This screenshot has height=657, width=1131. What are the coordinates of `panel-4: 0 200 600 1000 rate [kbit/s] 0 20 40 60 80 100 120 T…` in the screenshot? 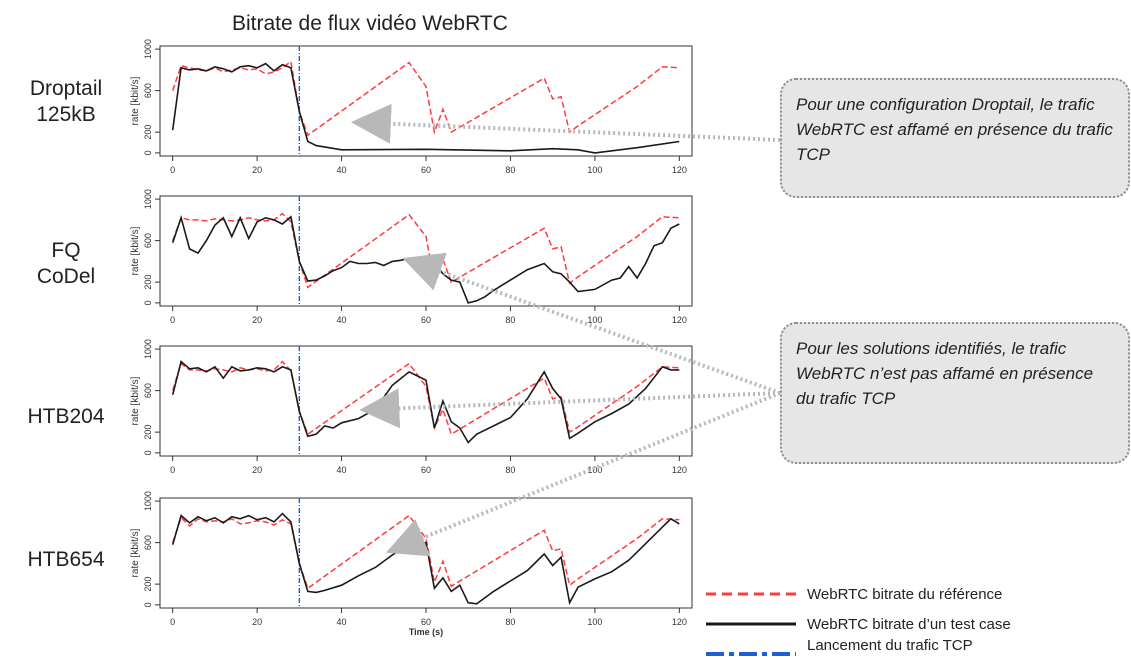 It's located at (411, 564).